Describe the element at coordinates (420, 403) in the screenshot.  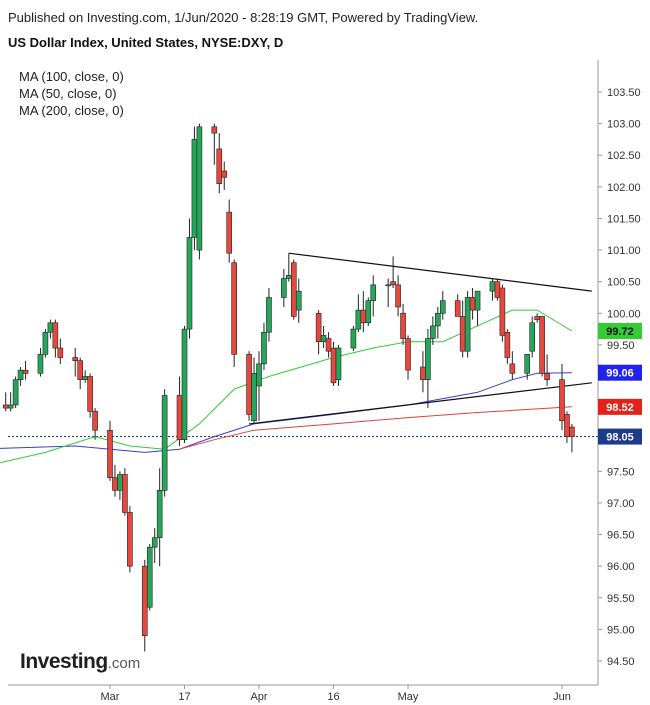
I see `trend-line-lower` at that location.